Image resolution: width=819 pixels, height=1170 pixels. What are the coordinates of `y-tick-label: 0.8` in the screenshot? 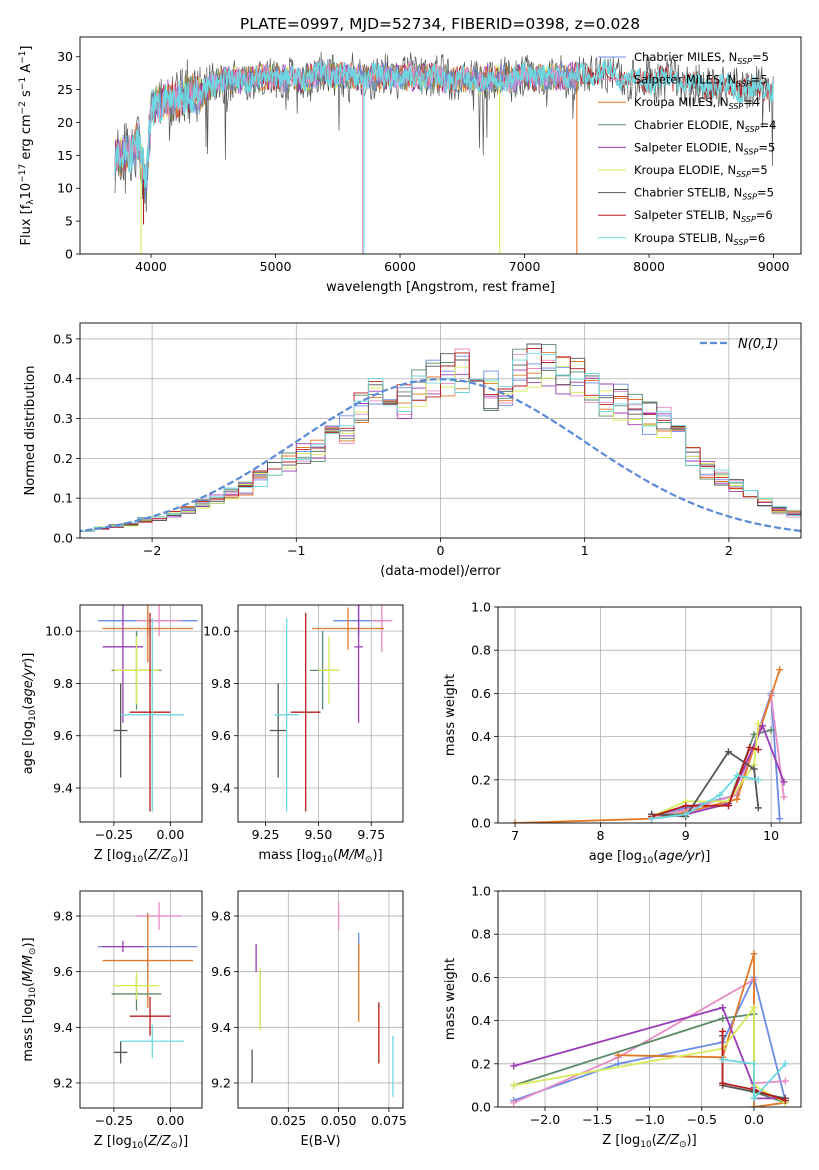 It's located at (481, 650).